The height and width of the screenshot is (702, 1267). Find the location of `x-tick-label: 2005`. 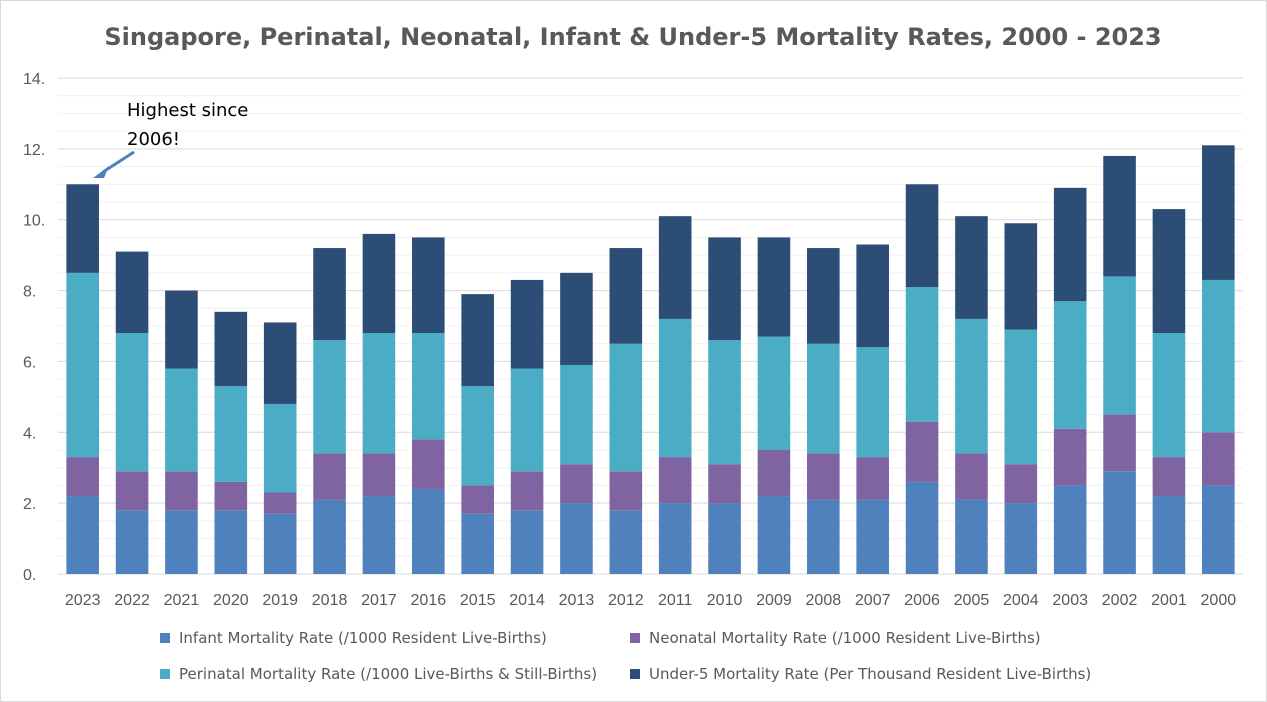

x-tick-label: 2005 is located at coordinates (972, 600).